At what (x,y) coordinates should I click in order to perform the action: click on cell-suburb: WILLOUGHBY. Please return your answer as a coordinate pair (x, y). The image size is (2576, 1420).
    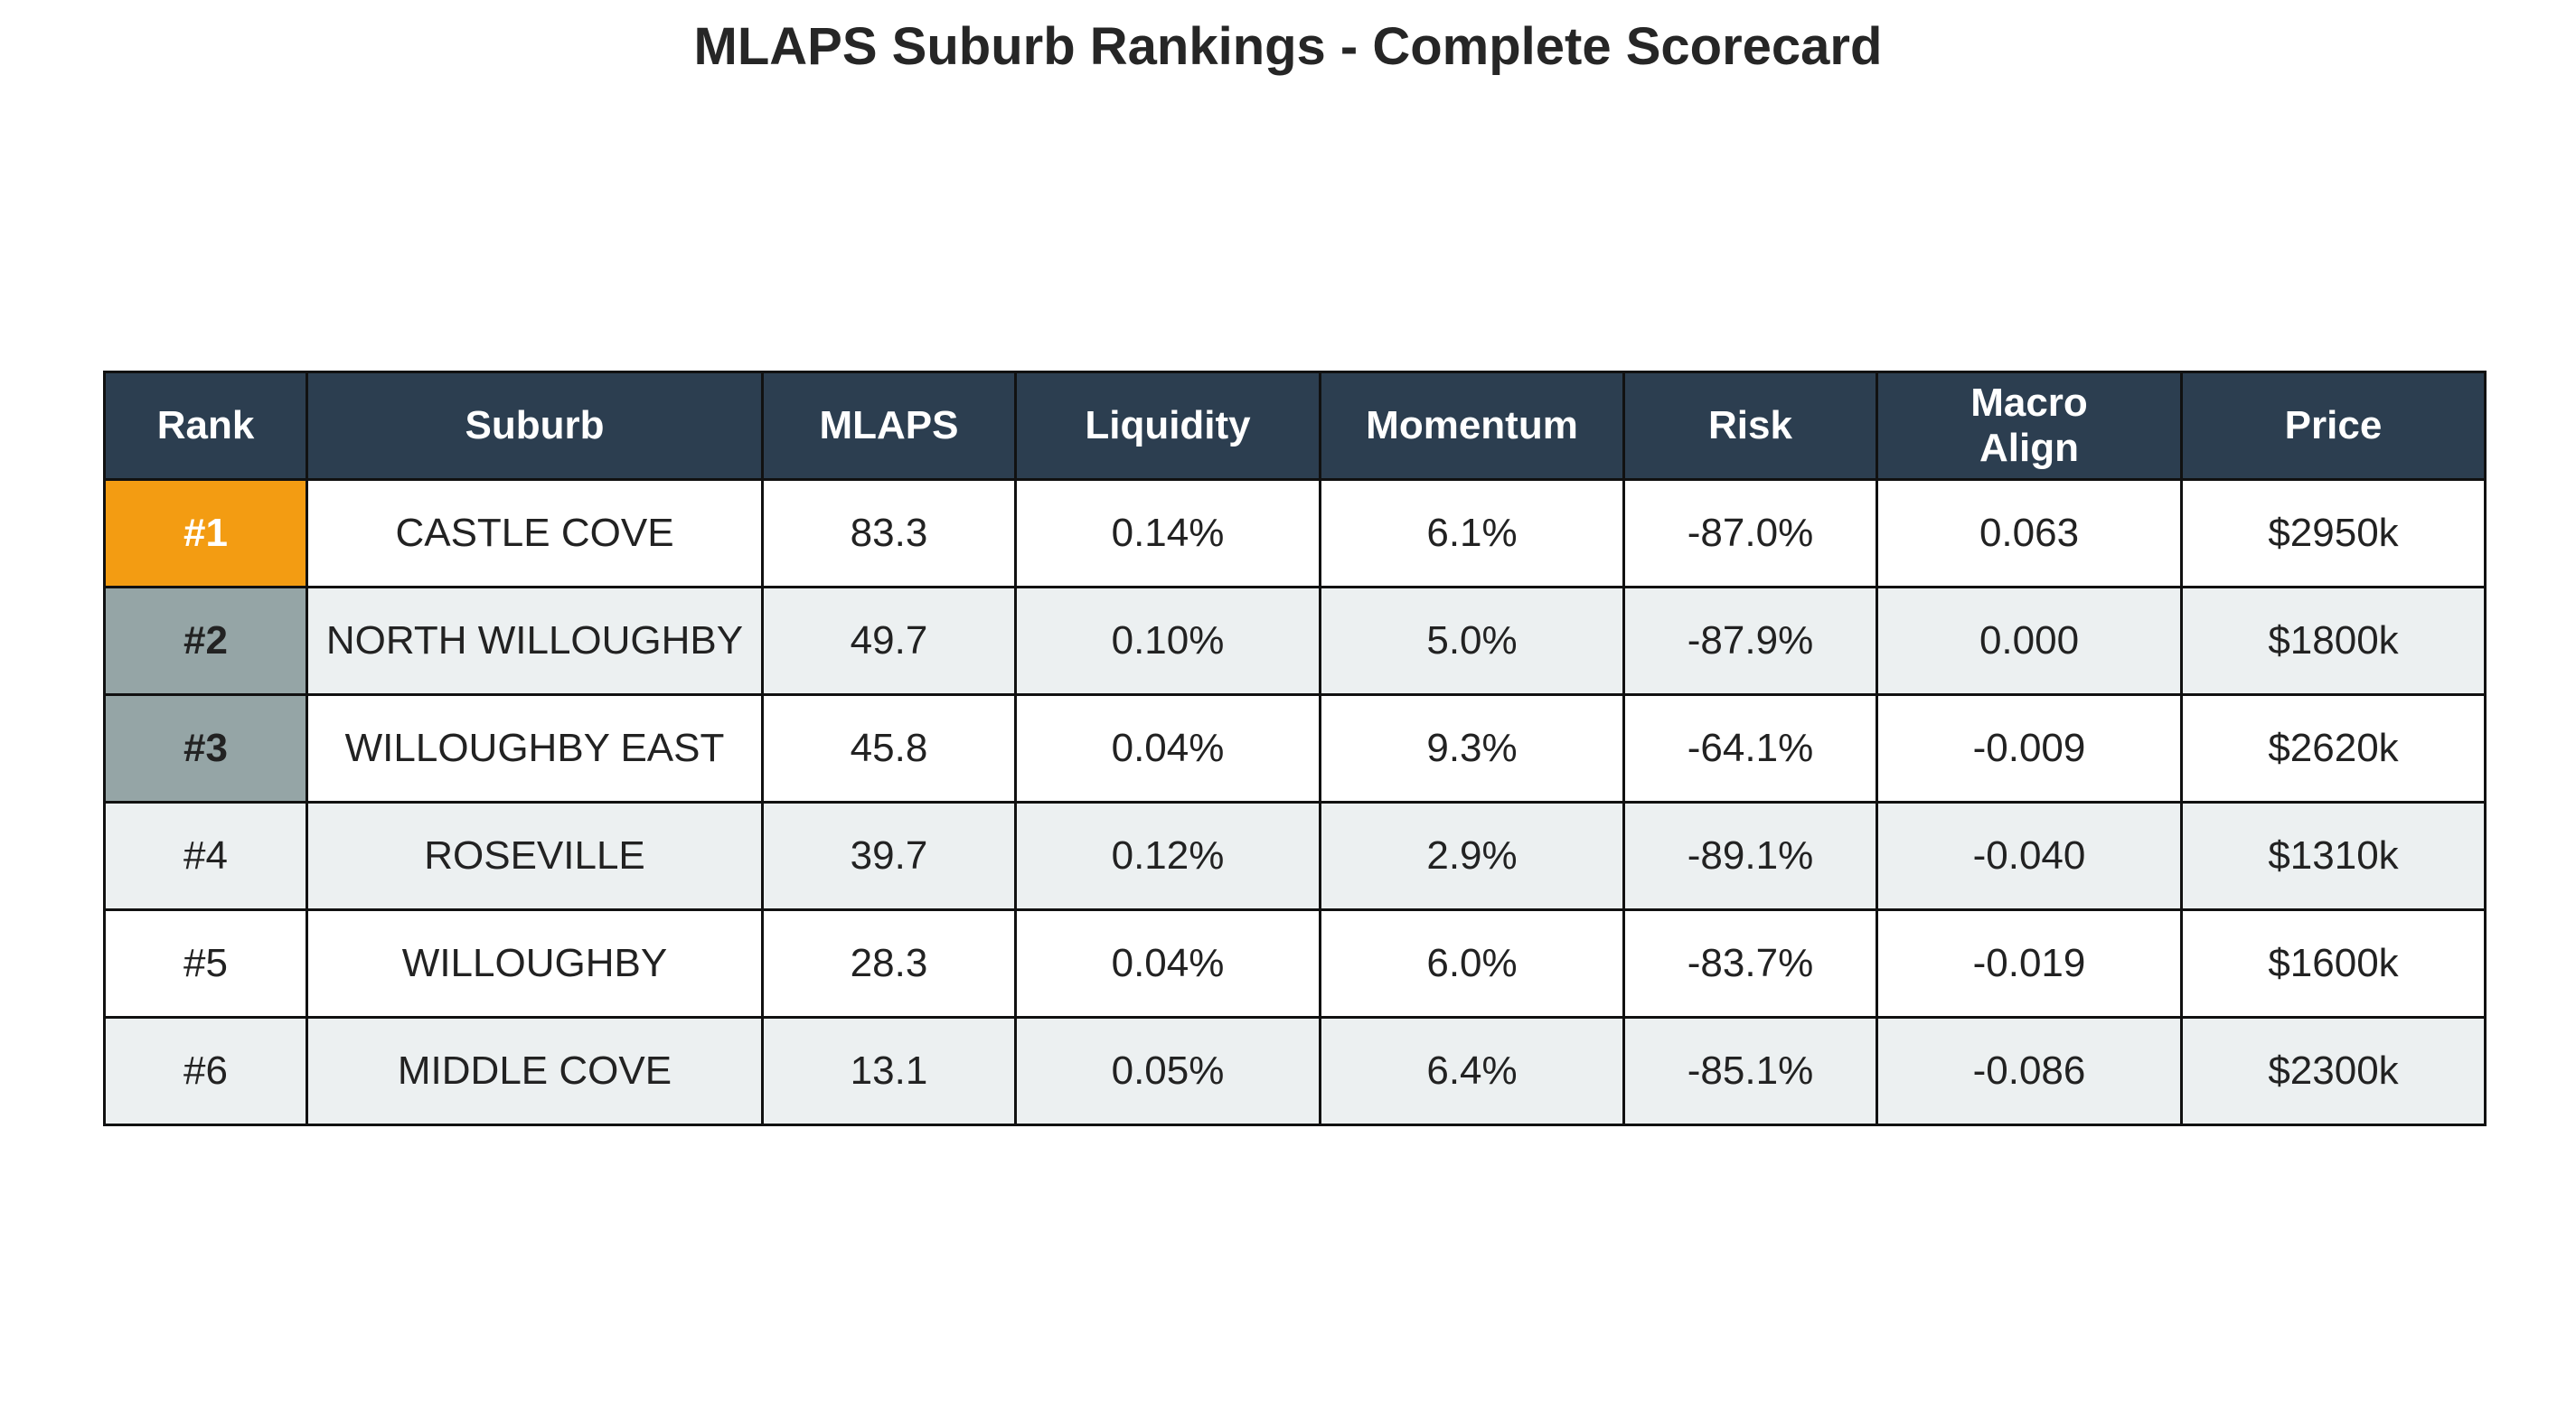
    Looking at the image, I should click on (535, 963).